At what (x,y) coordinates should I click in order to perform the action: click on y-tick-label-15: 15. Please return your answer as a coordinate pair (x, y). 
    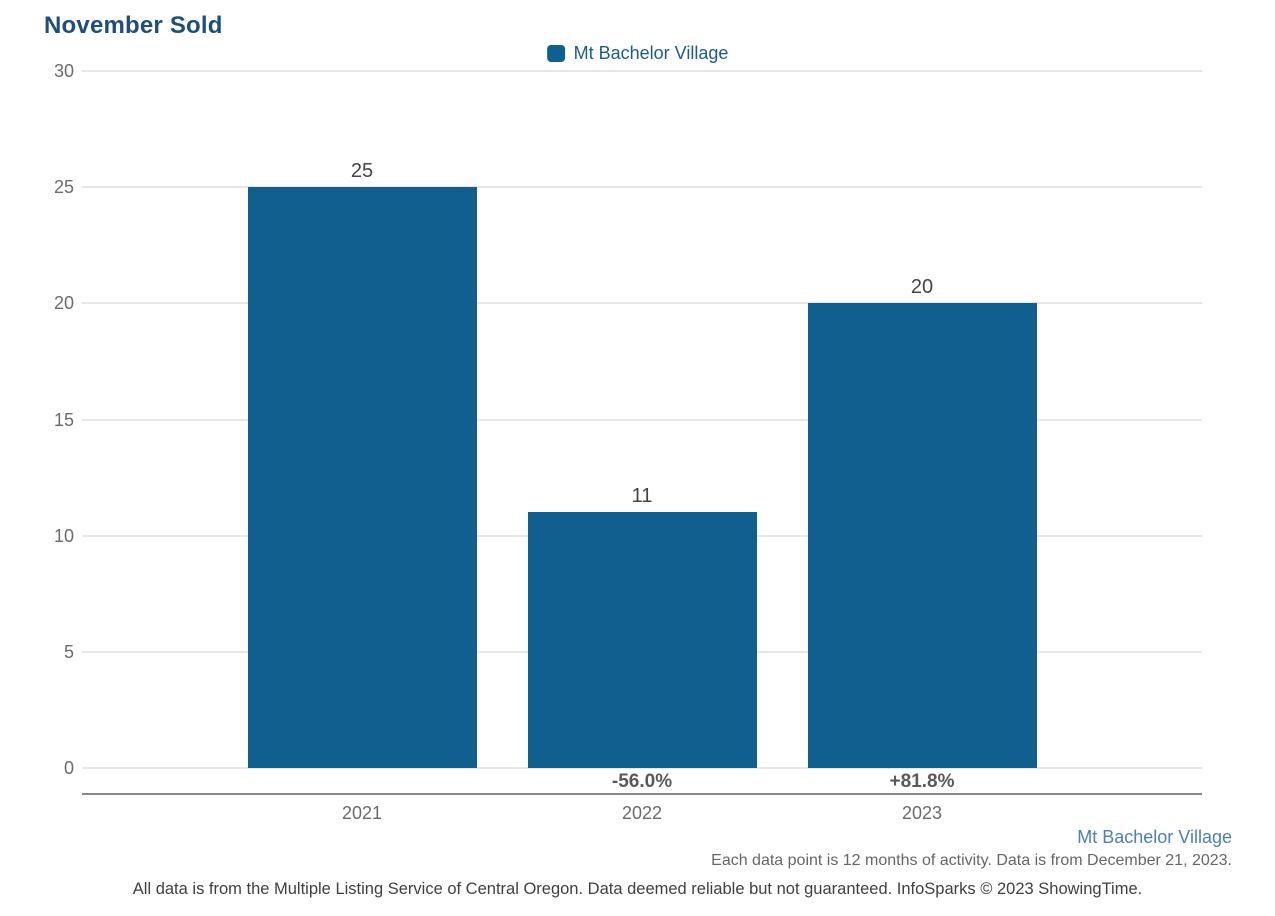
    Looking at the image, I should click on (63, 419).